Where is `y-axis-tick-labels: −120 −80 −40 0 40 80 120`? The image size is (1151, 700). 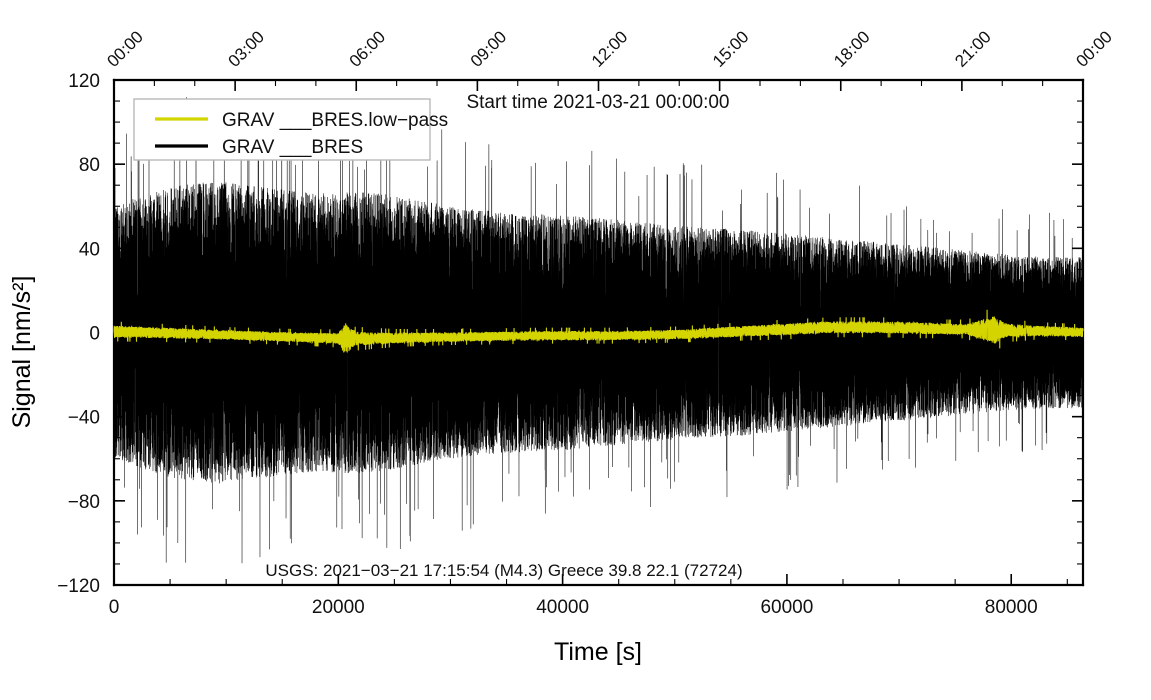 y-axis-tick-labels: −120 −80 −40 0 40 80 120 is located at coordinates (78, 334).